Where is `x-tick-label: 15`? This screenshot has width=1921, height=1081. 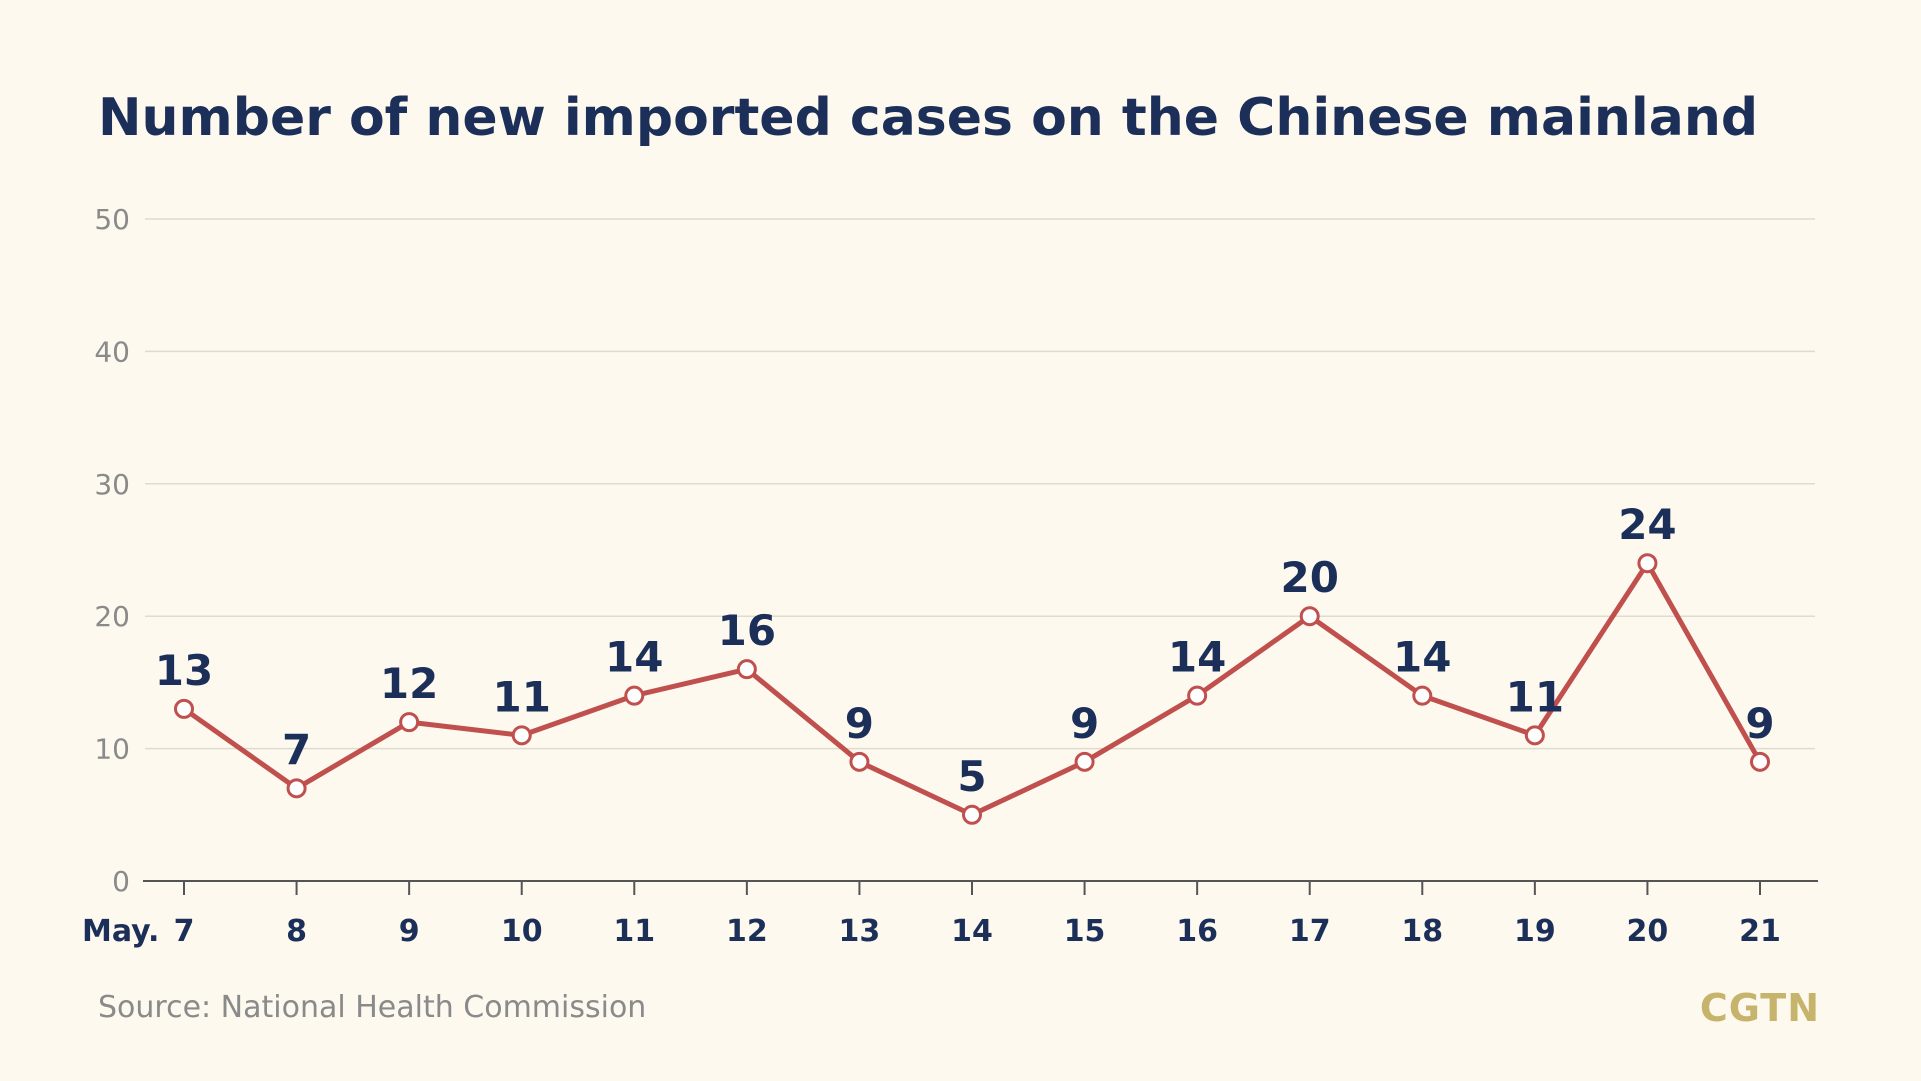 x-tick-label: 15 is located at coordinates (1085, 931).